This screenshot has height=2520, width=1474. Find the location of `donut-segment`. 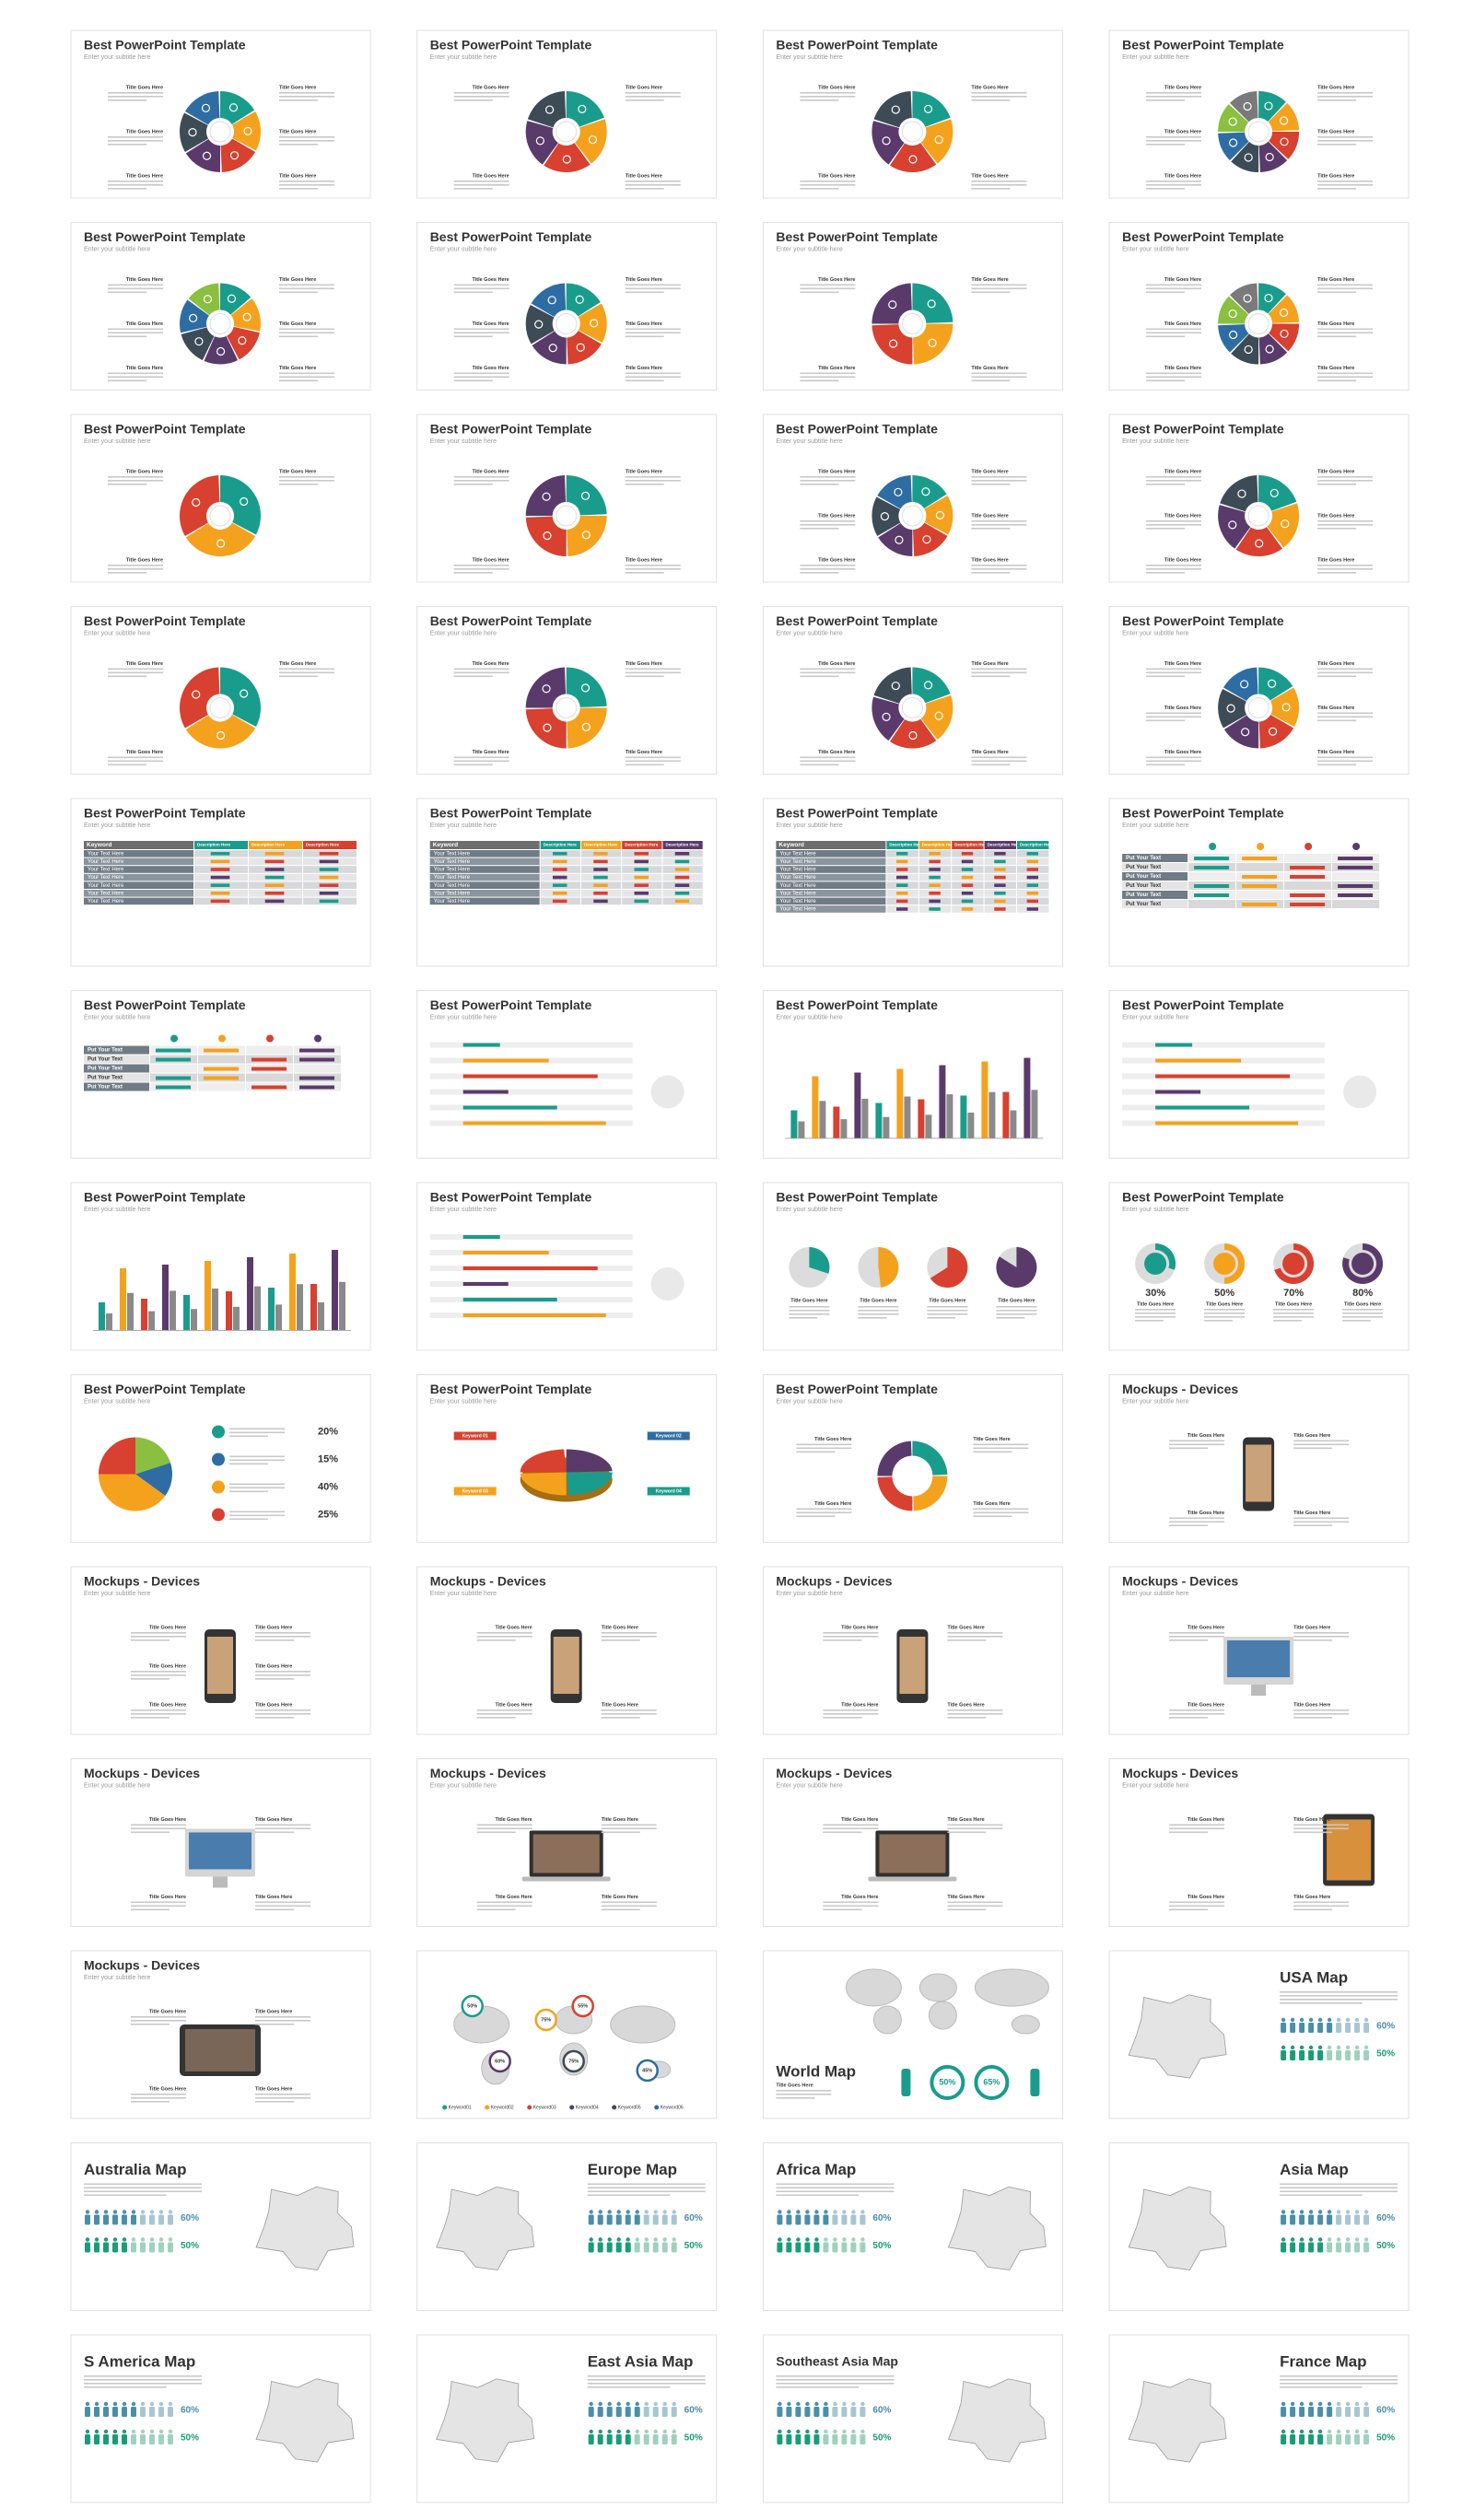

donut-segment is located at coordinates (930, 1458).